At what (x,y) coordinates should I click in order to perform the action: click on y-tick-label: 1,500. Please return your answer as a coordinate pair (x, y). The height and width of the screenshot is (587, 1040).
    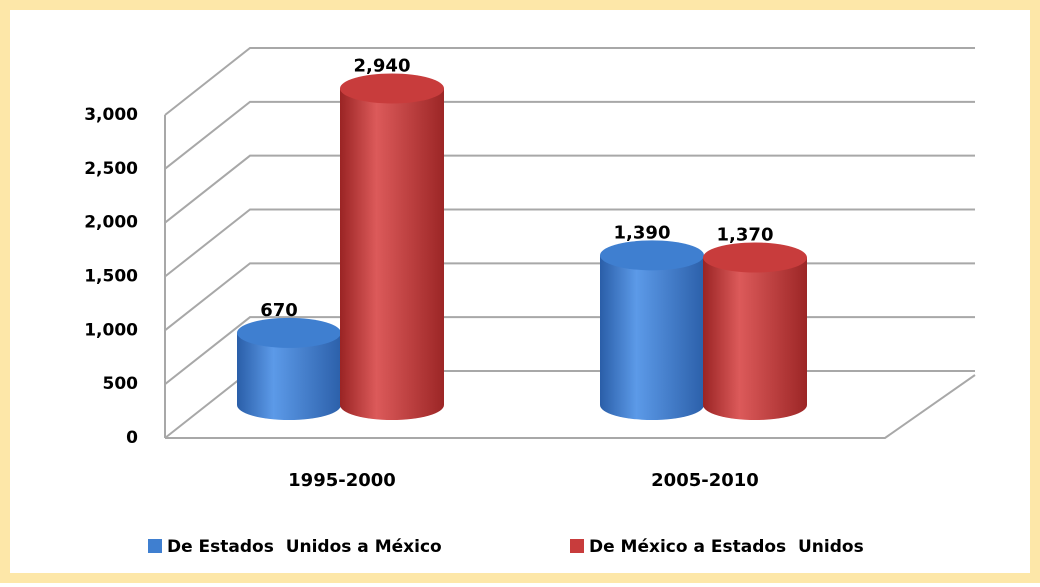
    Looking at the image, I should click on (111, 277).